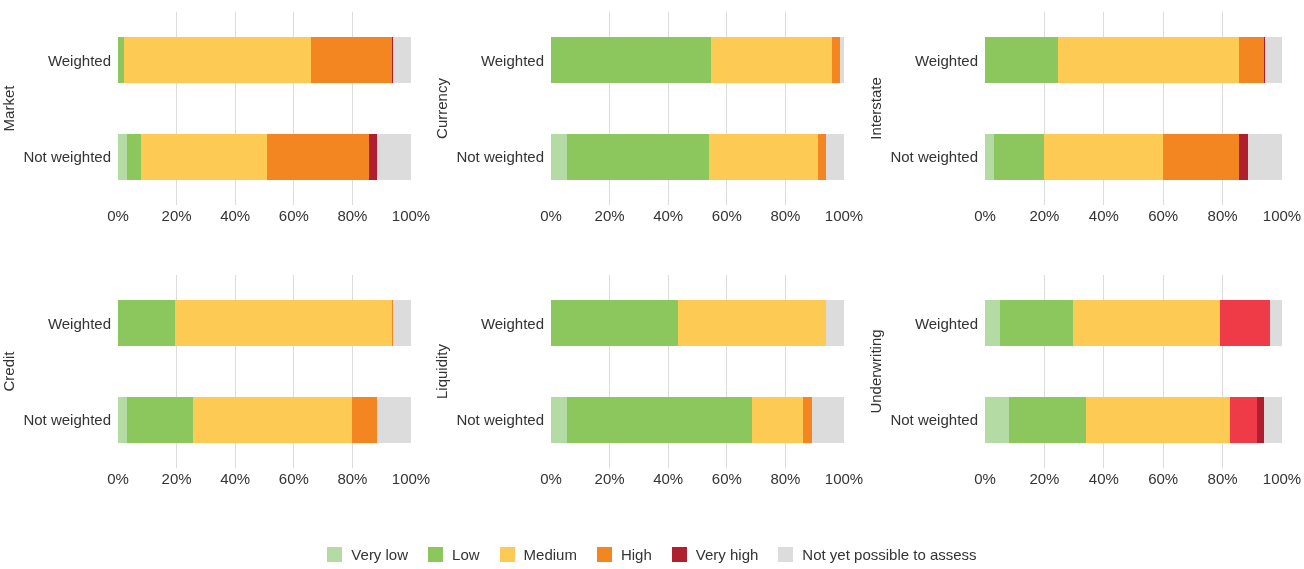 This screenshot has width=1304, height=569. What do you see at coordinates (875, 108) in the screenshot?
I see `y-axis-title: Interstate` at bounding box center [875, 108].